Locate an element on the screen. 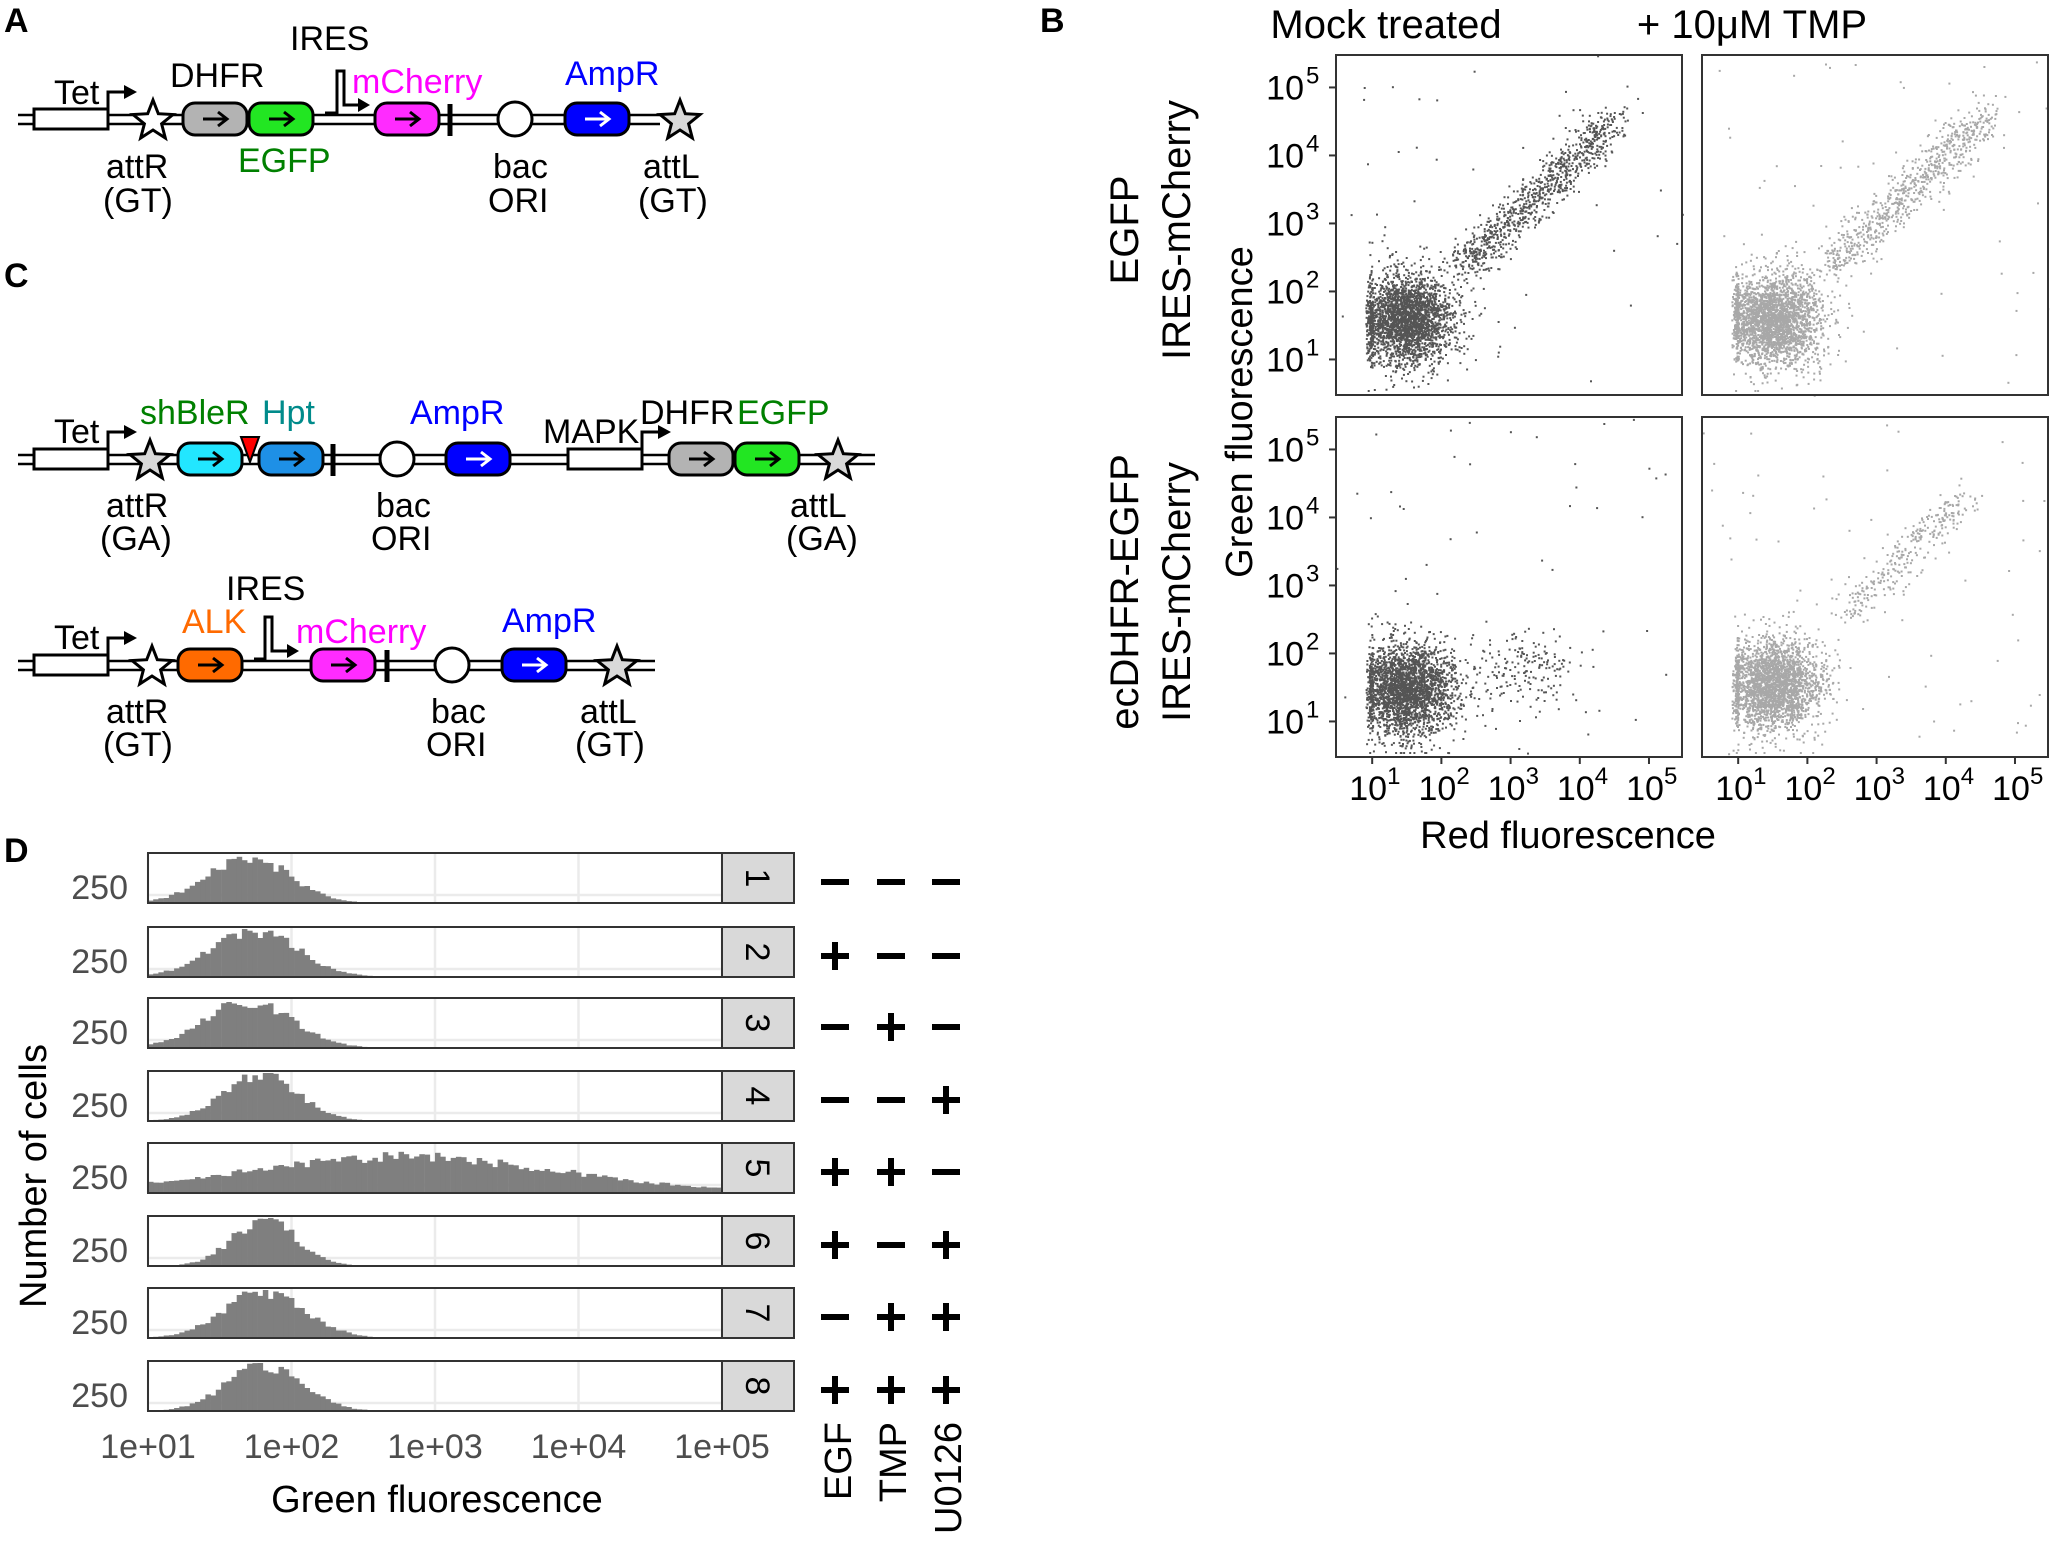 Image resolution: width=2055 pixels, height=1559 pixels. attr-star-icon is located at coordinates (153, 118).